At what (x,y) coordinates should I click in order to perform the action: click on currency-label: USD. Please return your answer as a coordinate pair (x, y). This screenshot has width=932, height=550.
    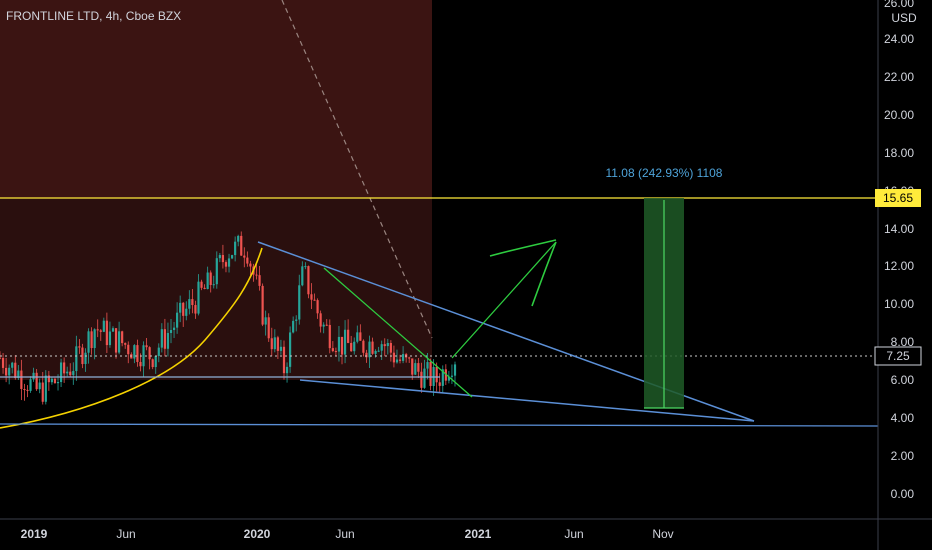
    Looking at the image, I should click on (904, 18).